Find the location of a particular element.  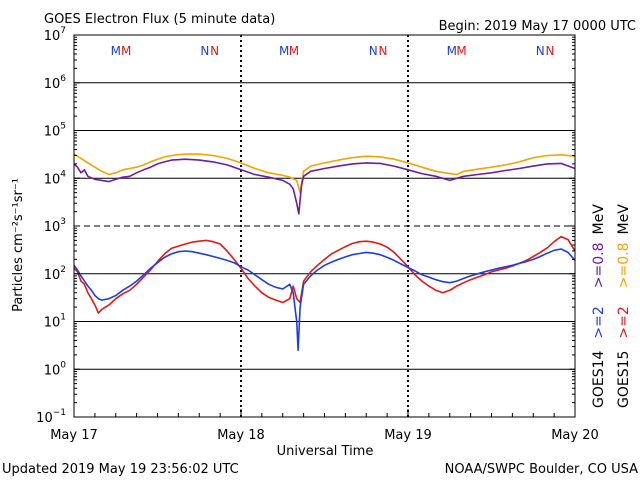

series-line-goes14-0-8-mev is located at coordinates (324, 186).